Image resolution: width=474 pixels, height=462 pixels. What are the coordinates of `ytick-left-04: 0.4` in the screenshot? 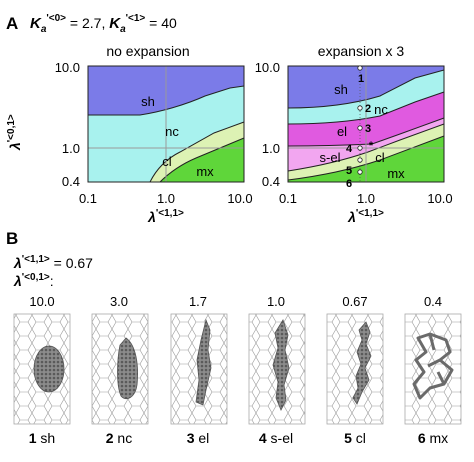 It's located at (71, 181).